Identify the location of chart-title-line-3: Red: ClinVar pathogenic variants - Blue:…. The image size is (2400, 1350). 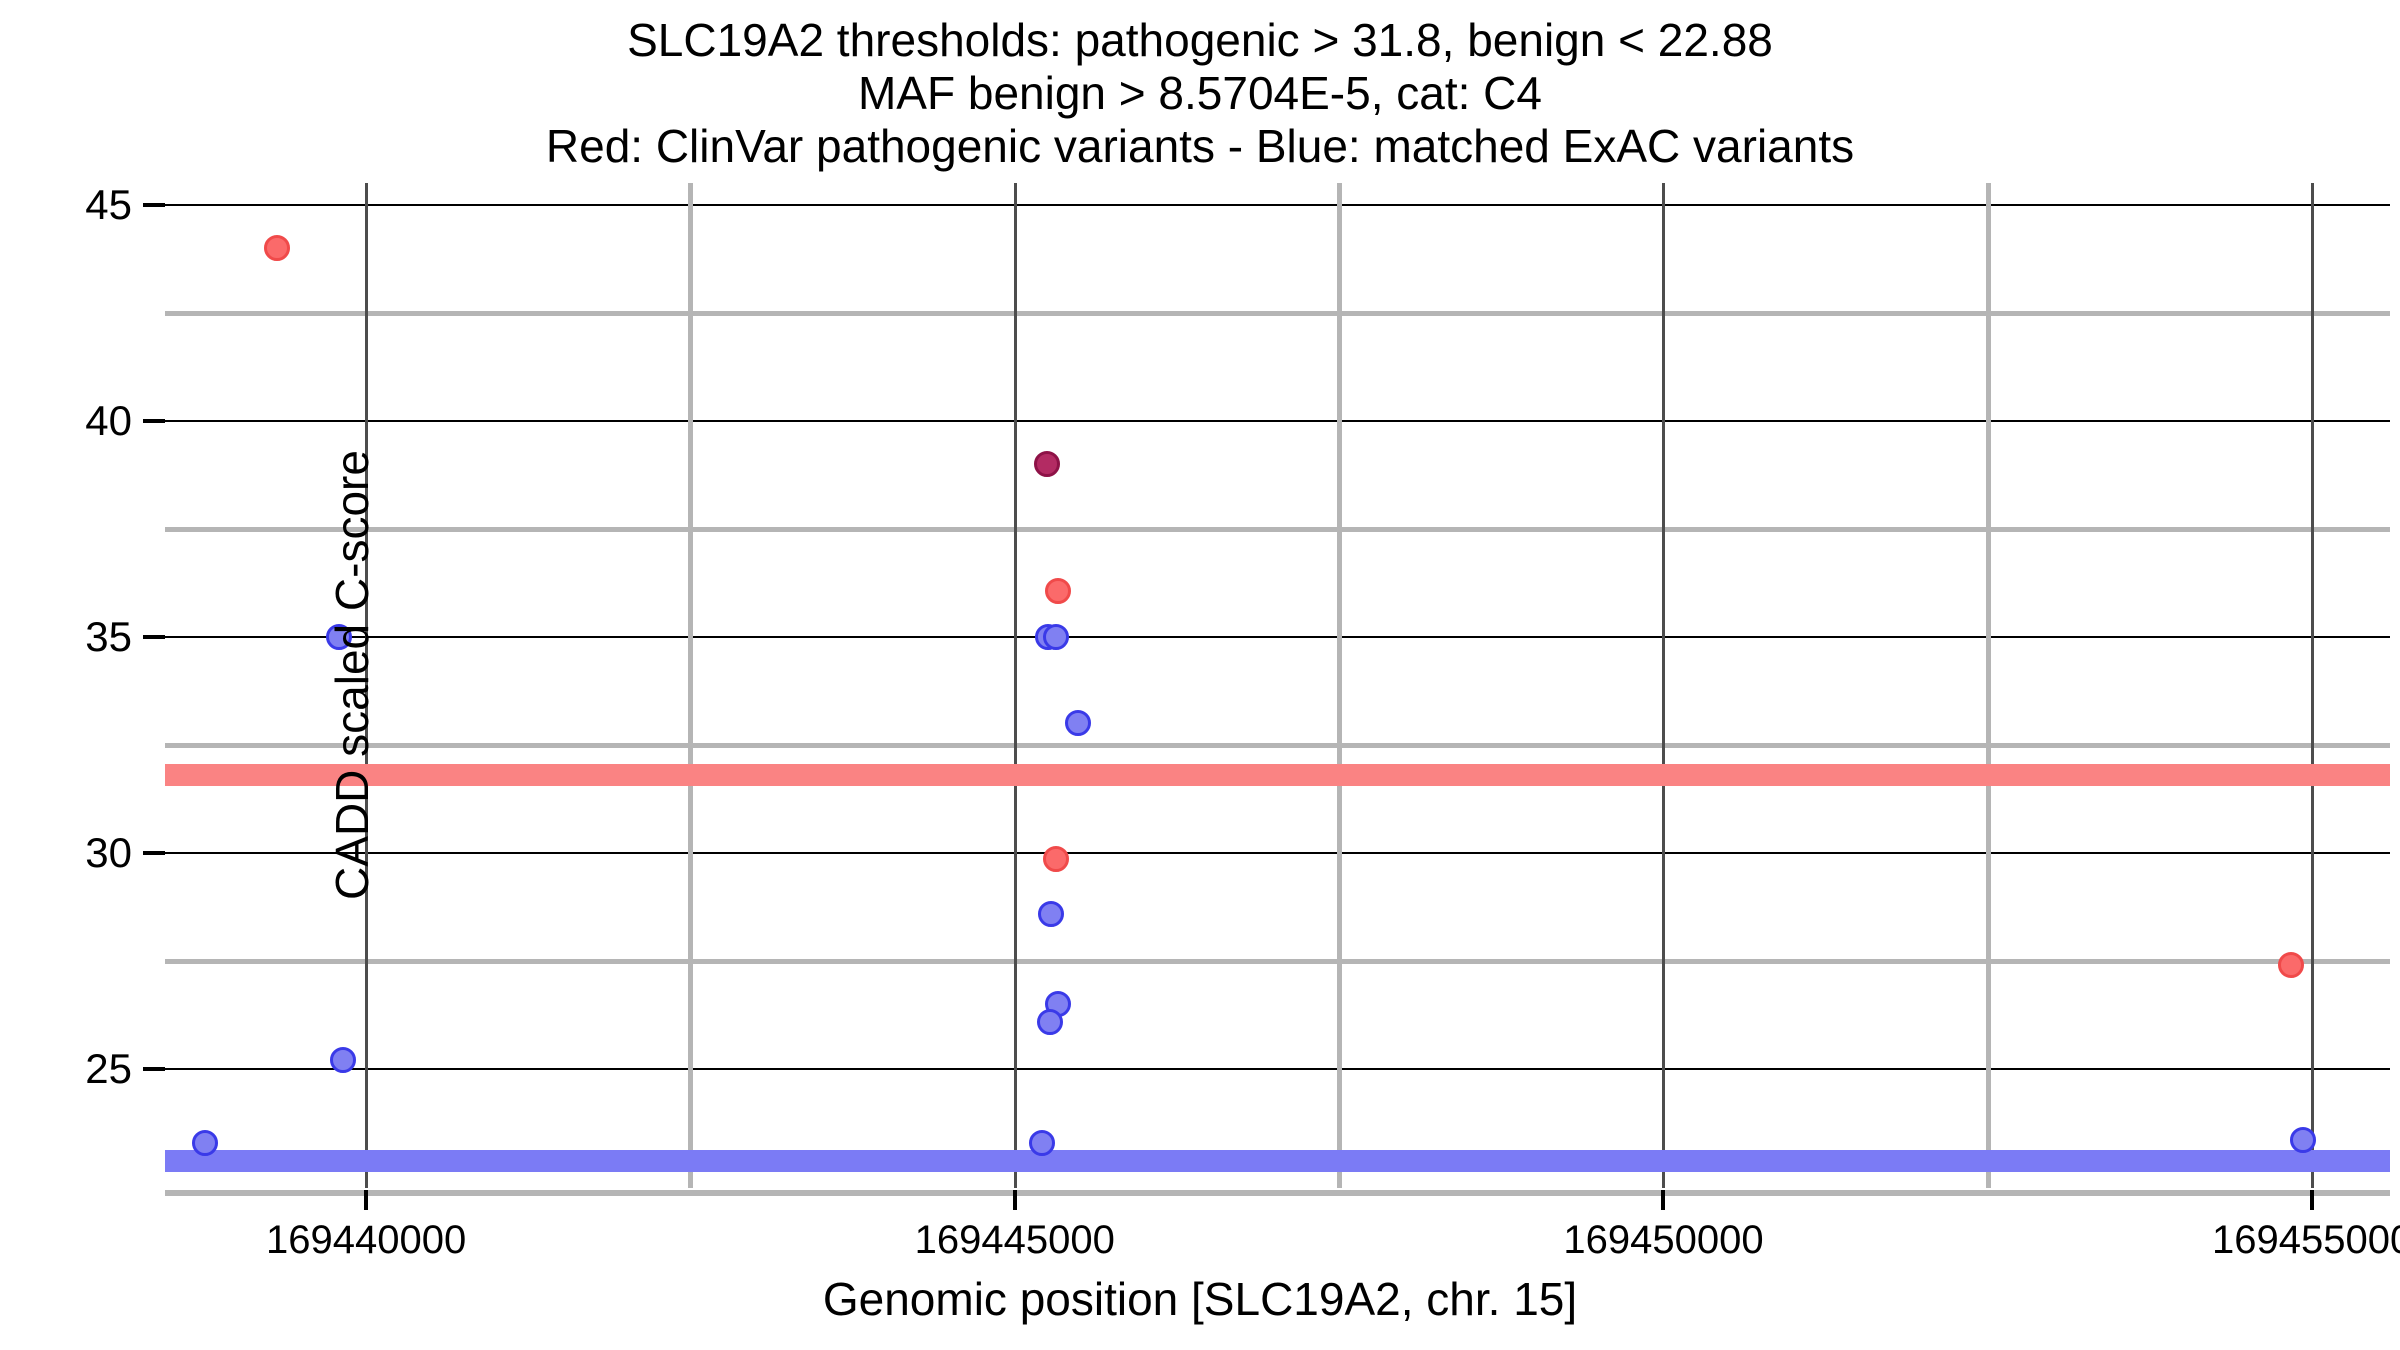
(1200, 146).